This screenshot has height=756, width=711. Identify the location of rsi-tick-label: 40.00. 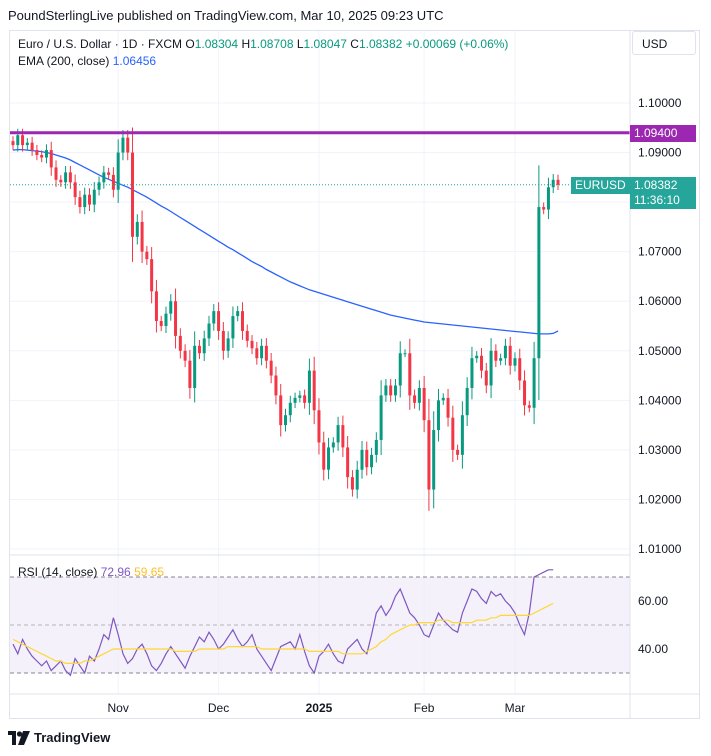
(653, 649).